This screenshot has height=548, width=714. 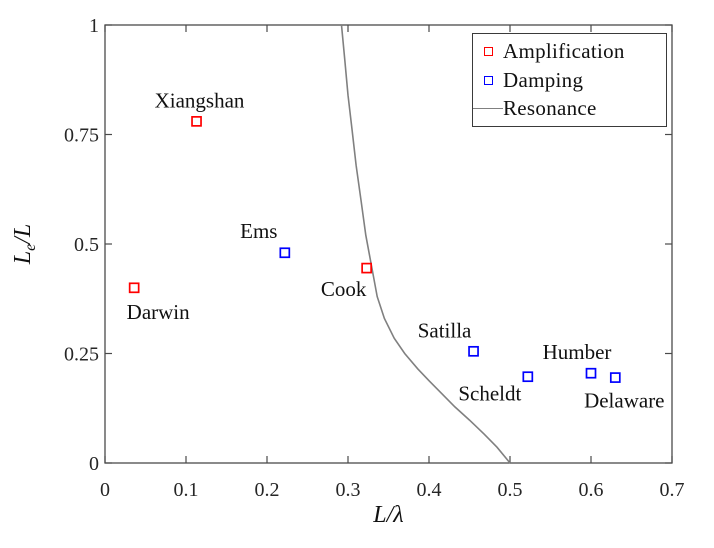 What do you see at coordinates (258, 231) in the screenshot?
I see `point-label-ems: Ems` at bounding box center [258, 231].